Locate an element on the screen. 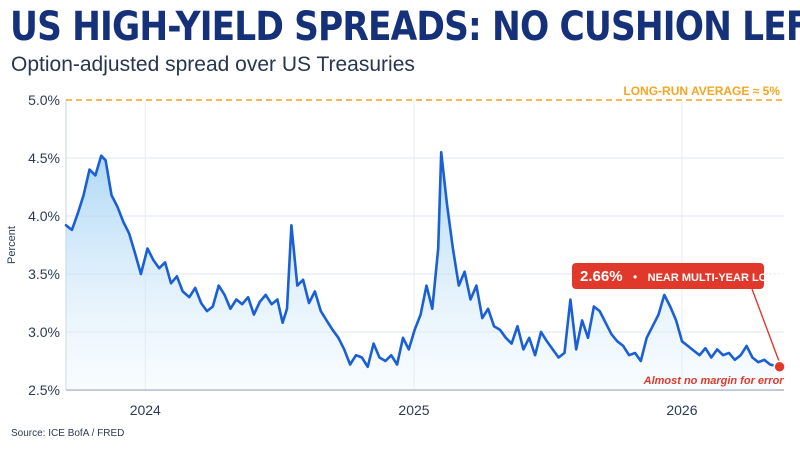  y-tick-label: 4.0% is located at coordinates (44, 216).